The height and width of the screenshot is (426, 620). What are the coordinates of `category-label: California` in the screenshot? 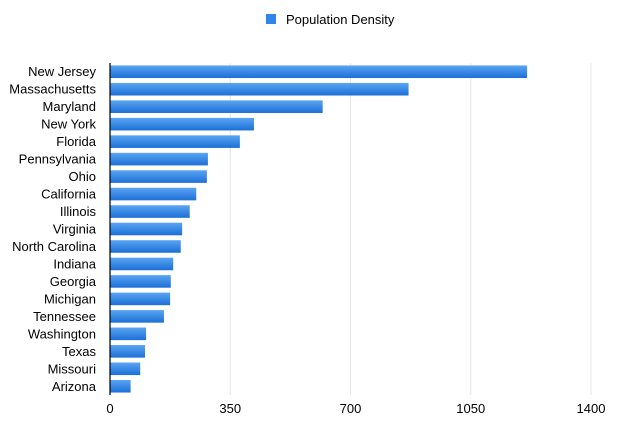 It's located at (69, 194).